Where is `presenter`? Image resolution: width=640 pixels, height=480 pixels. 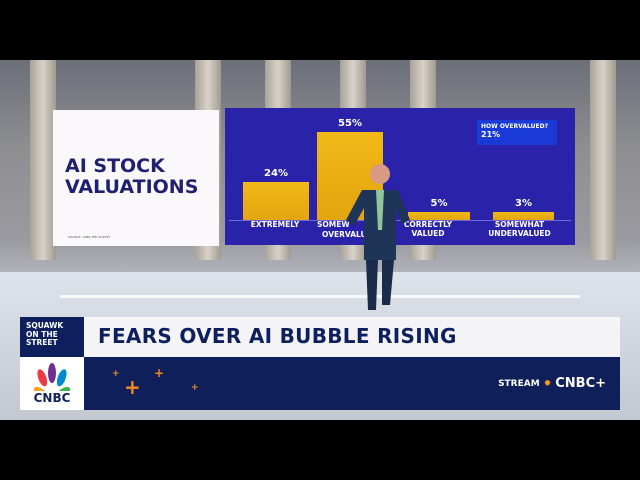 presenter is located at coordinates (378, 237).